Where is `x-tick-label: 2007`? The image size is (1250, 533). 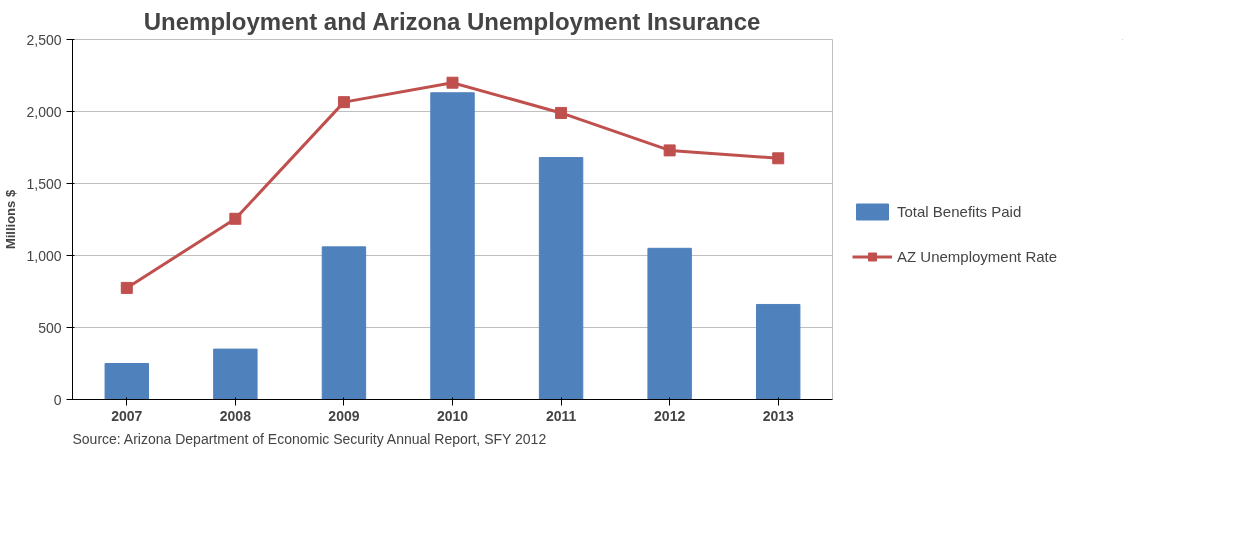
x-tick-label: 2007 is located at coordinates (127, 415).